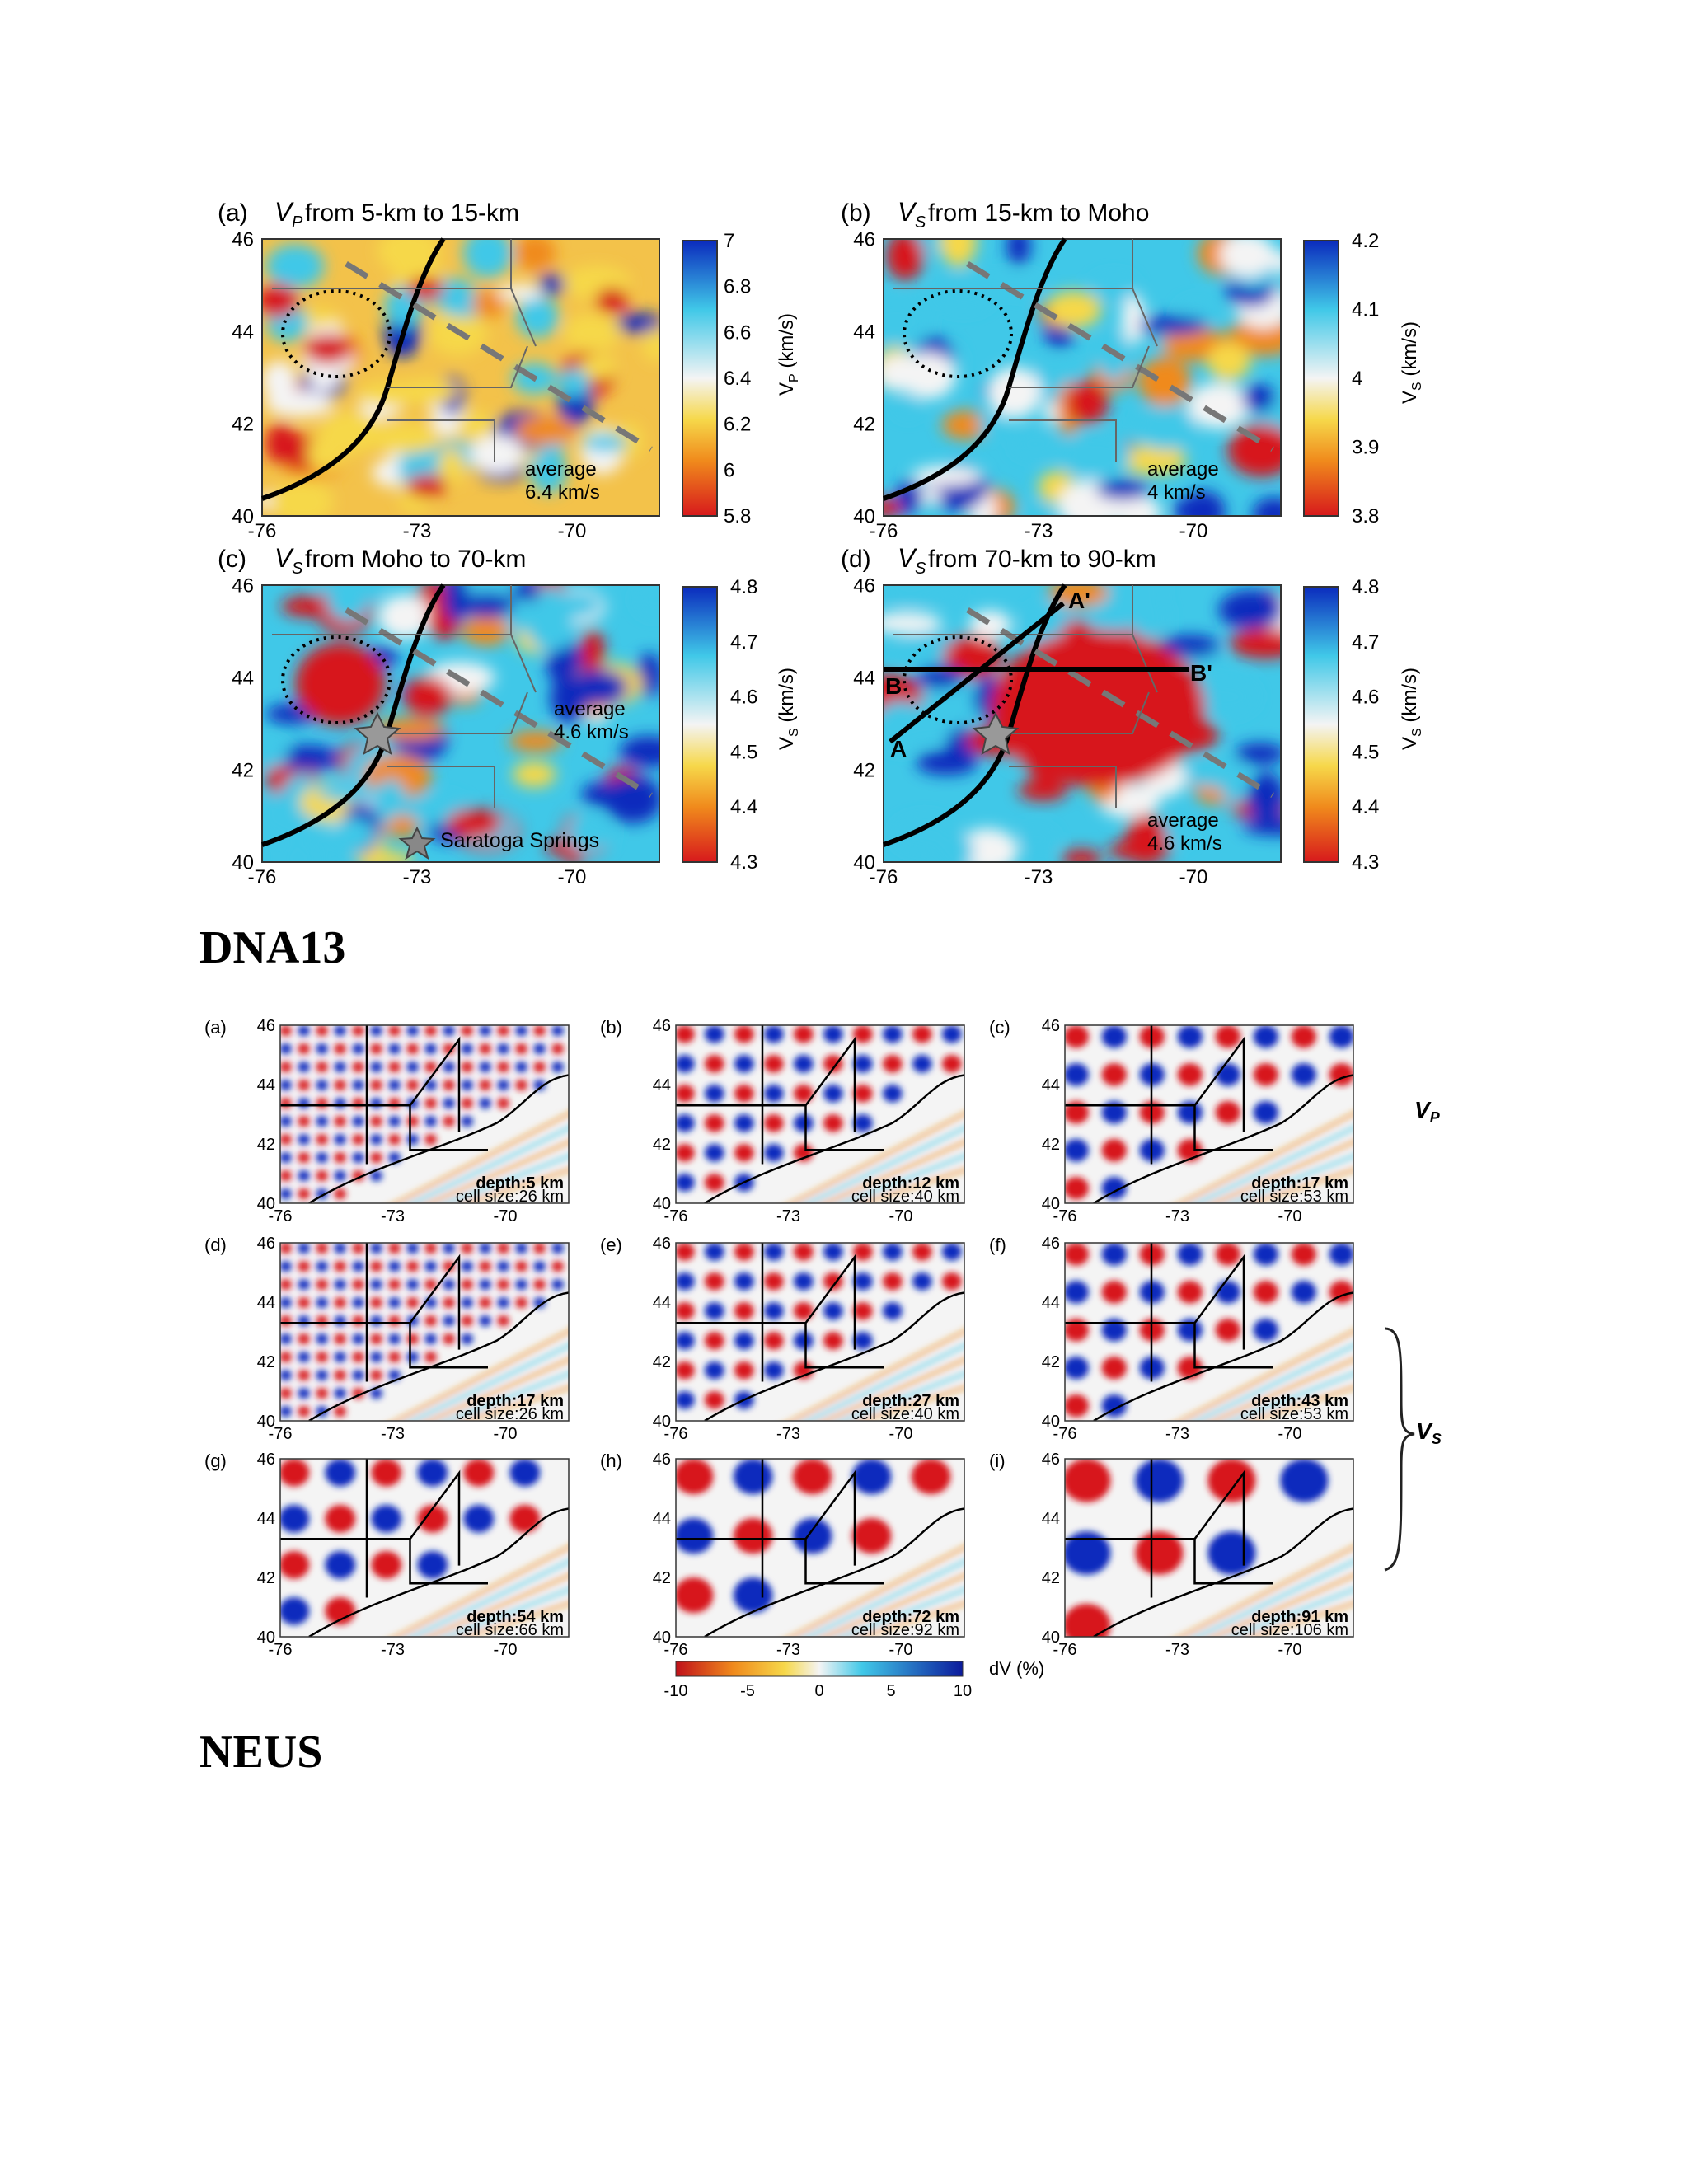 The height and width of the screenshot is (2184, 1688). What do you see at coordinates (744, 807) in the screenshot?
I see `colorbar-tick-label: 4.4` at bounding box center [744, 807].